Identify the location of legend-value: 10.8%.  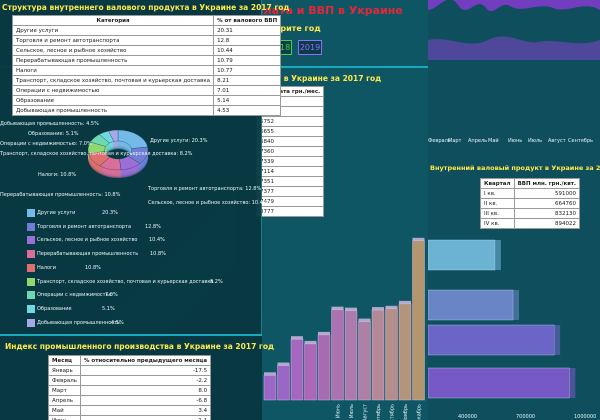
(93, 267).